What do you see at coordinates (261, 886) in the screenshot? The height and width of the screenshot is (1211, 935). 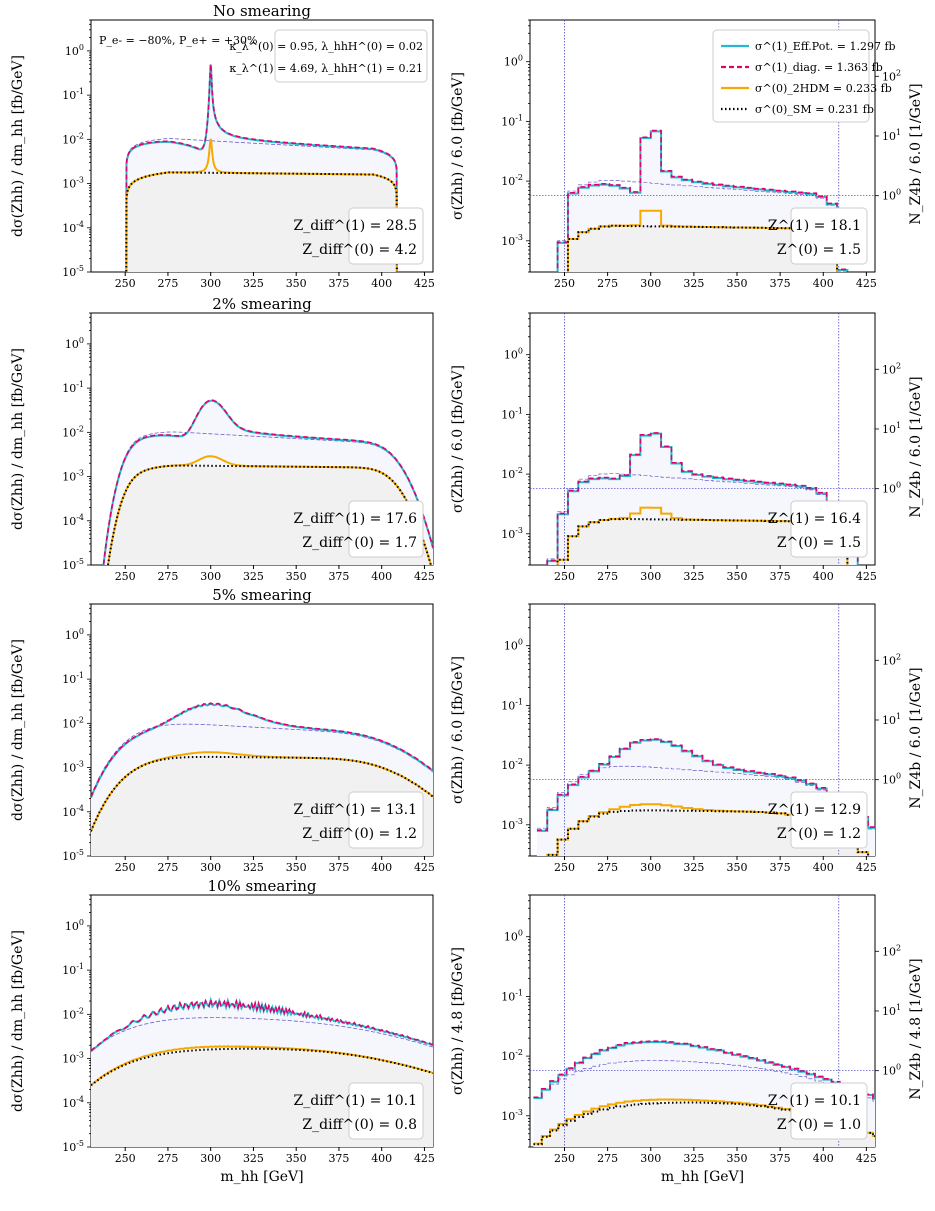 I see `panel-title: 10% smearing` at bounding box center [261, 886].